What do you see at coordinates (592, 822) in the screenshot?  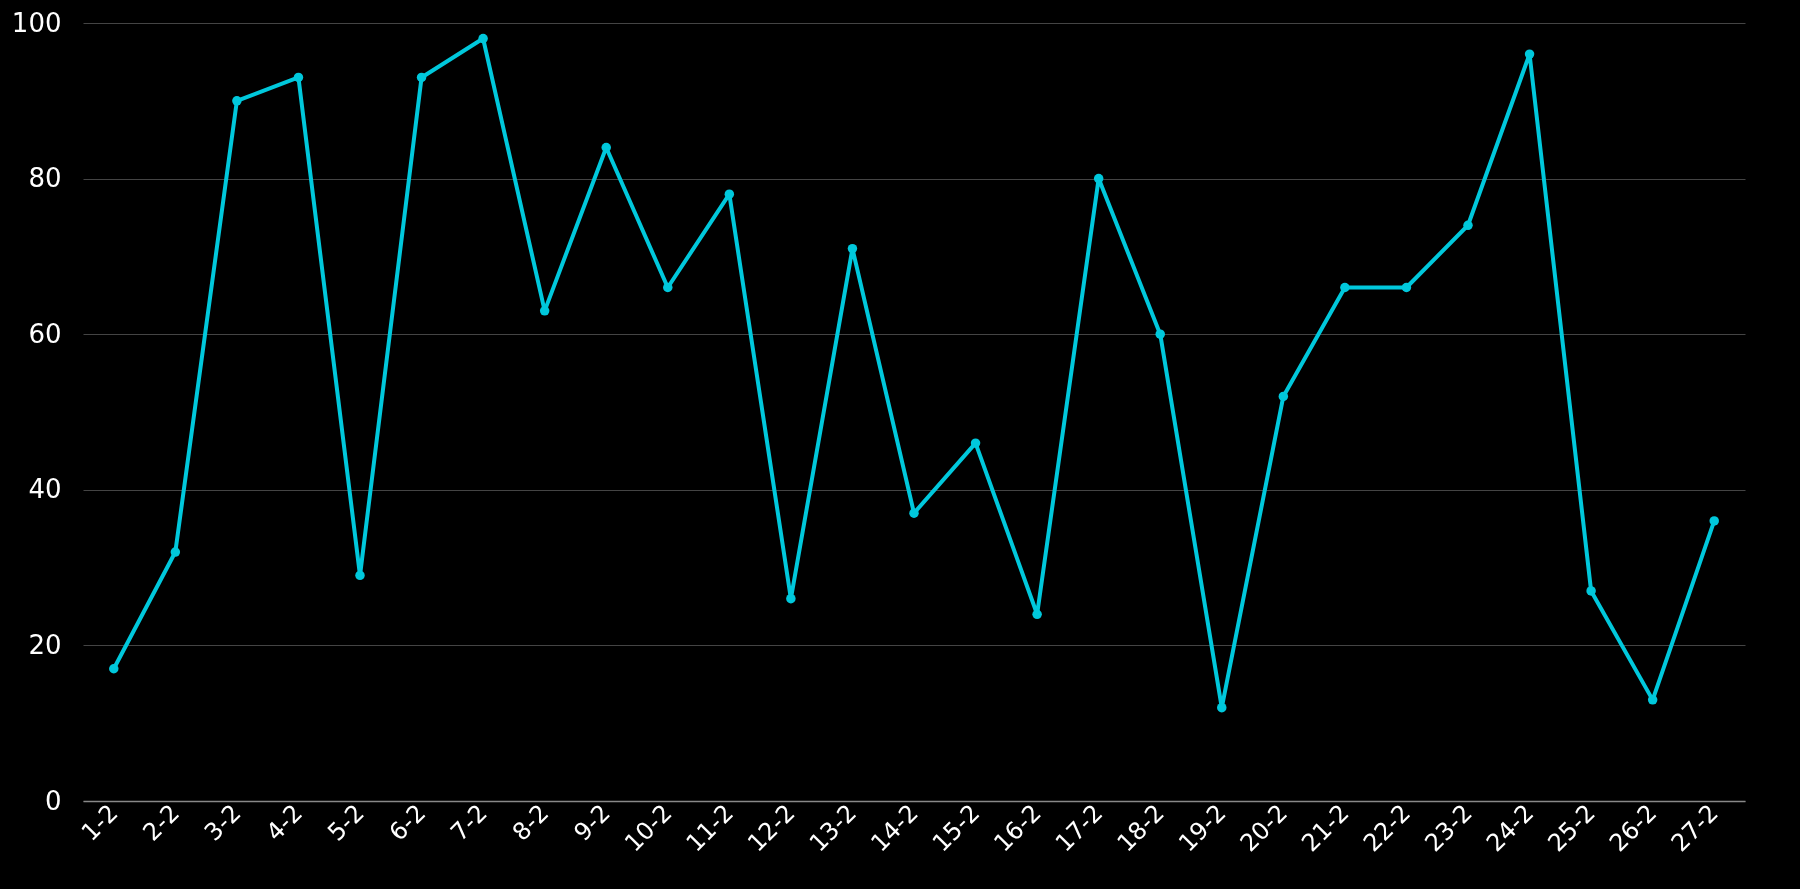 I see `x-tick-label: 9-2` at bounding box center [592, 822].